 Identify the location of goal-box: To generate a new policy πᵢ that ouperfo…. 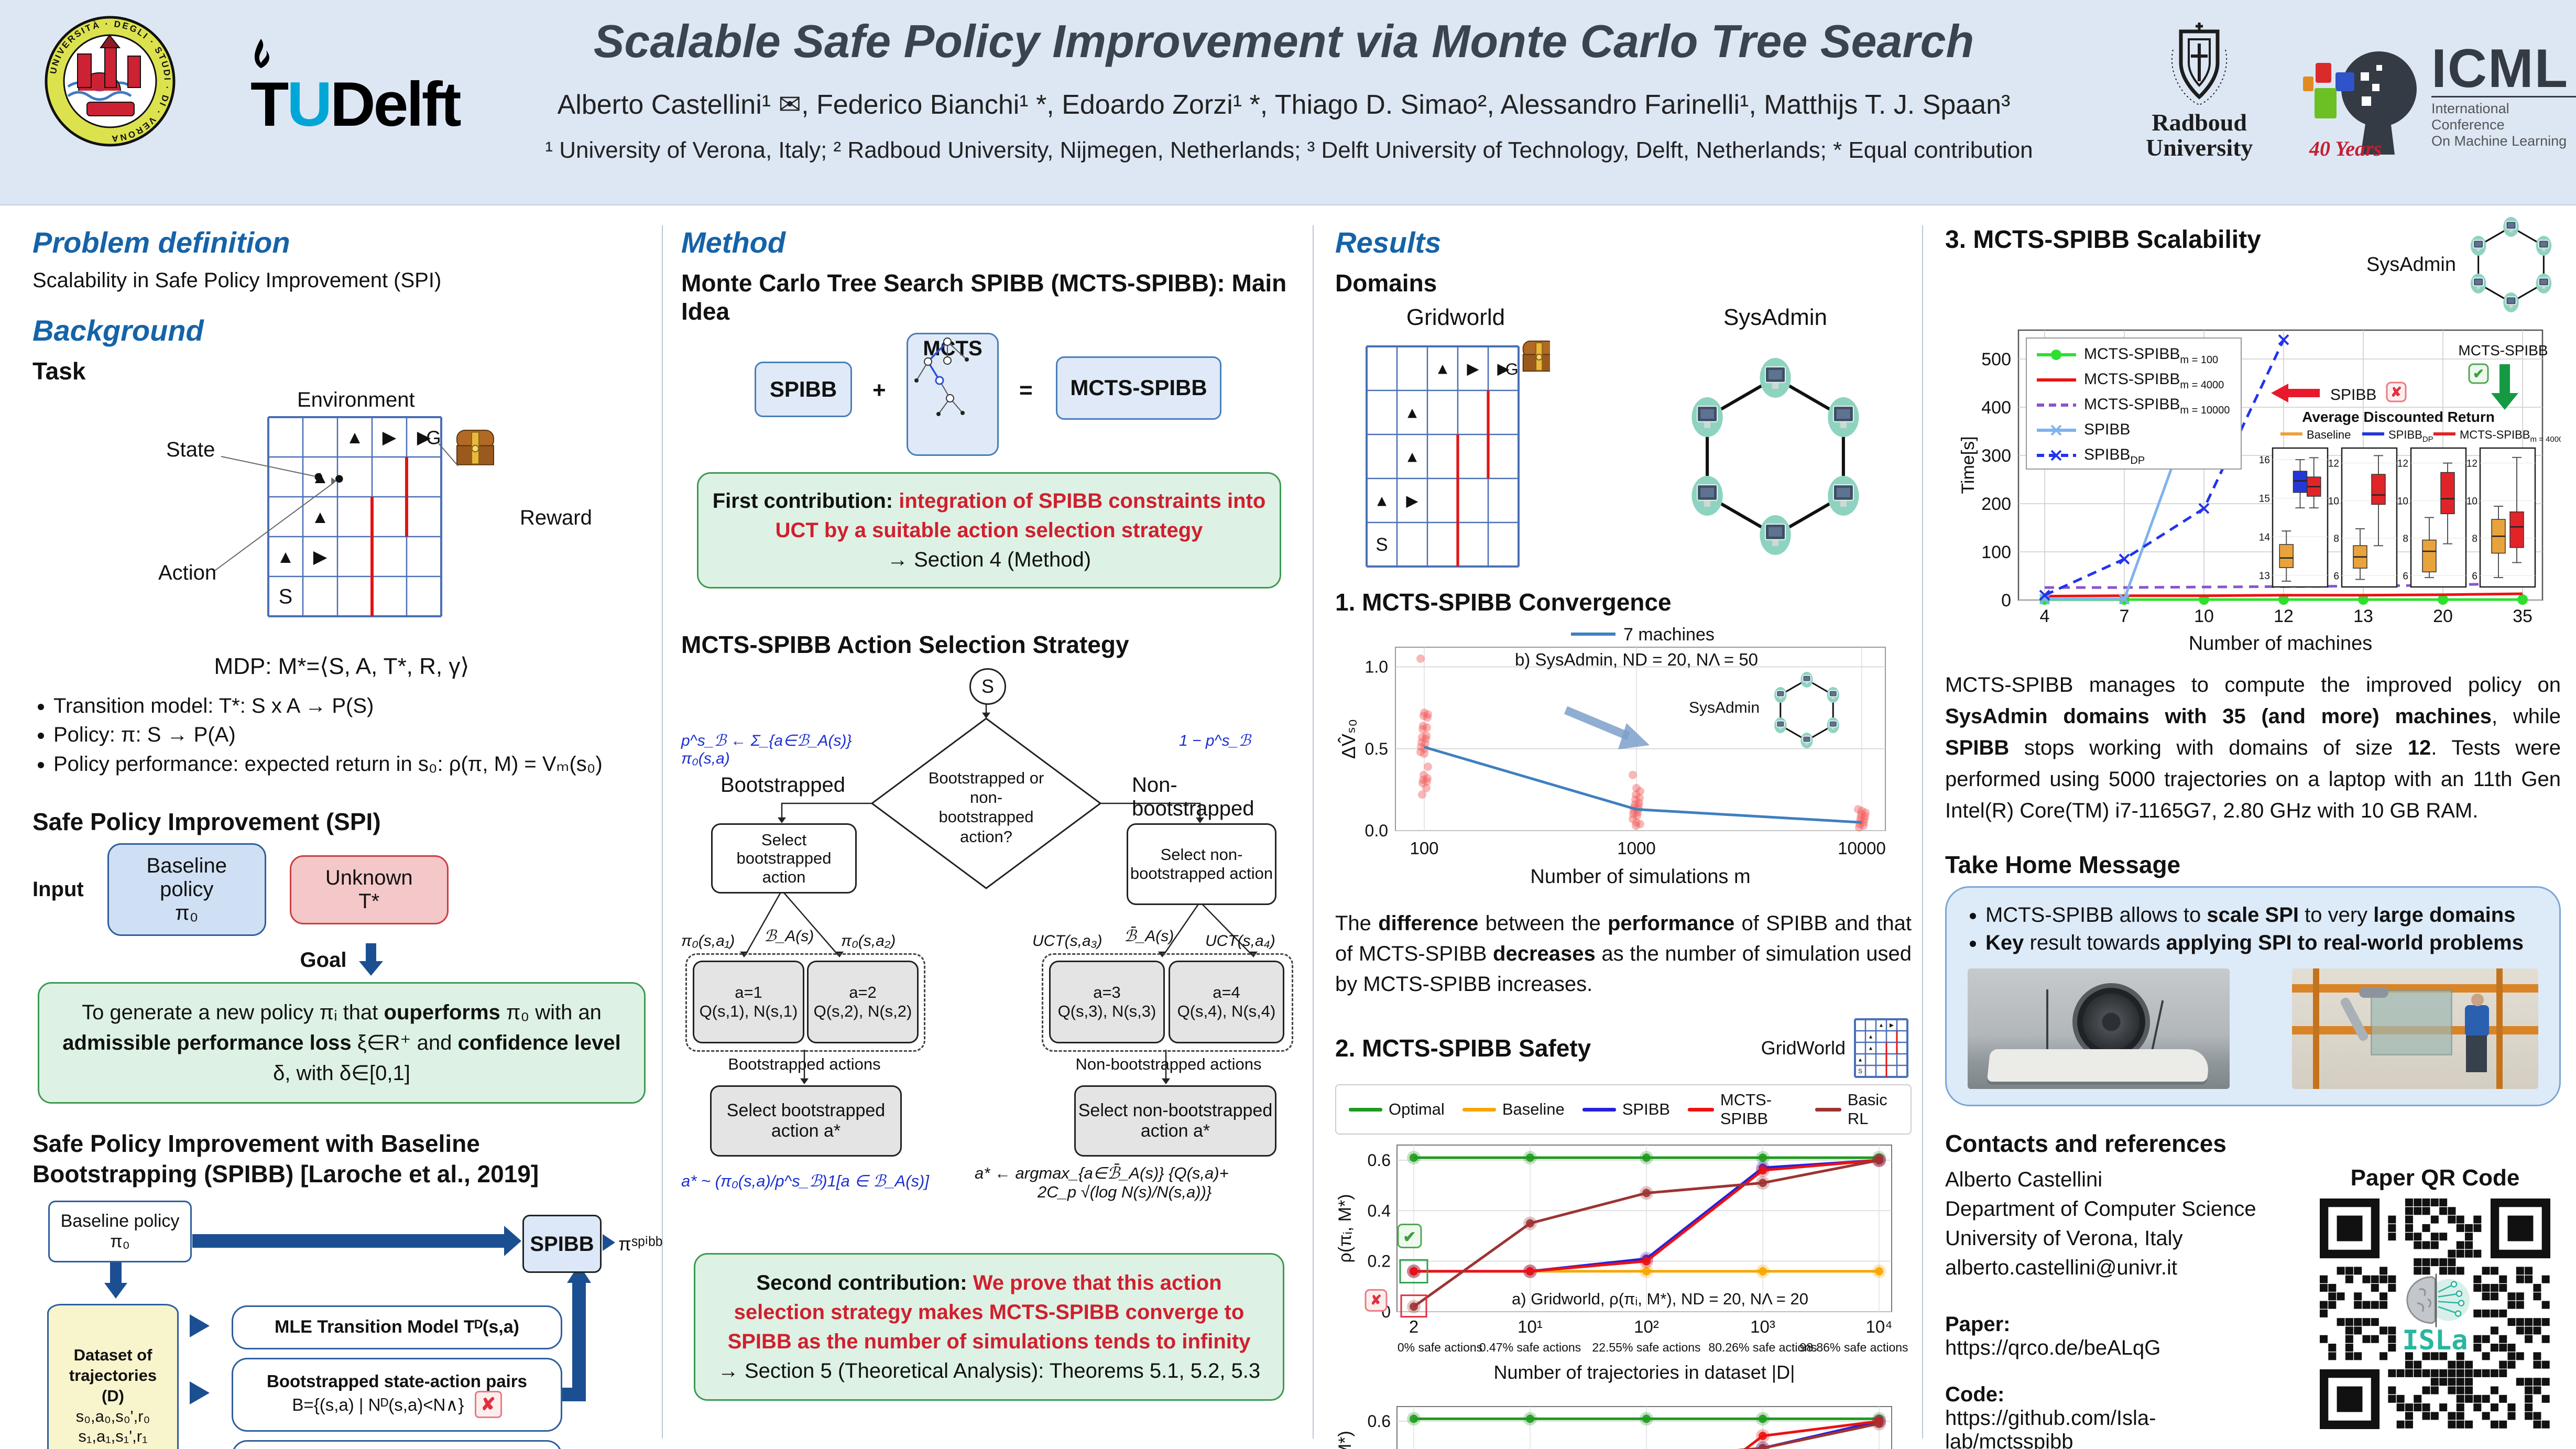
(342, 1043).